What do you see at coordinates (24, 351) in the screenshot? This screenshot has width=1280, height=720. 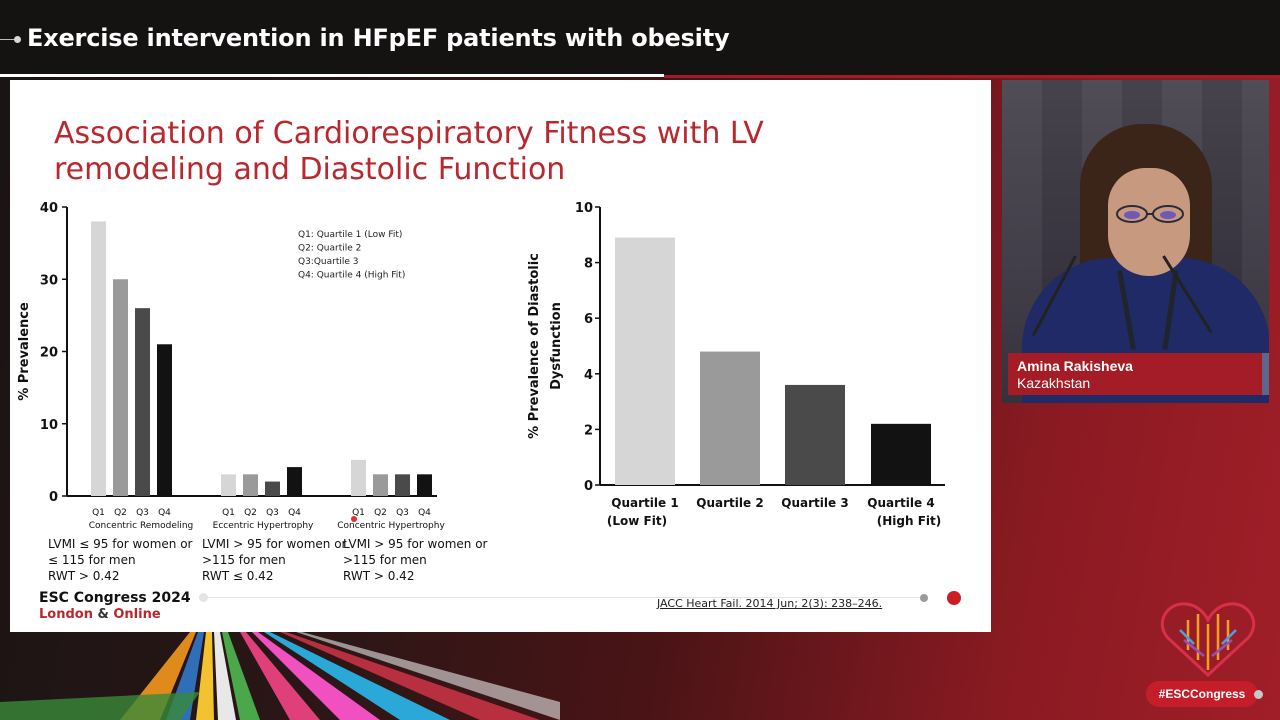 I see `y-axis-label: % Prevalence` at bounding box center [24, 351].